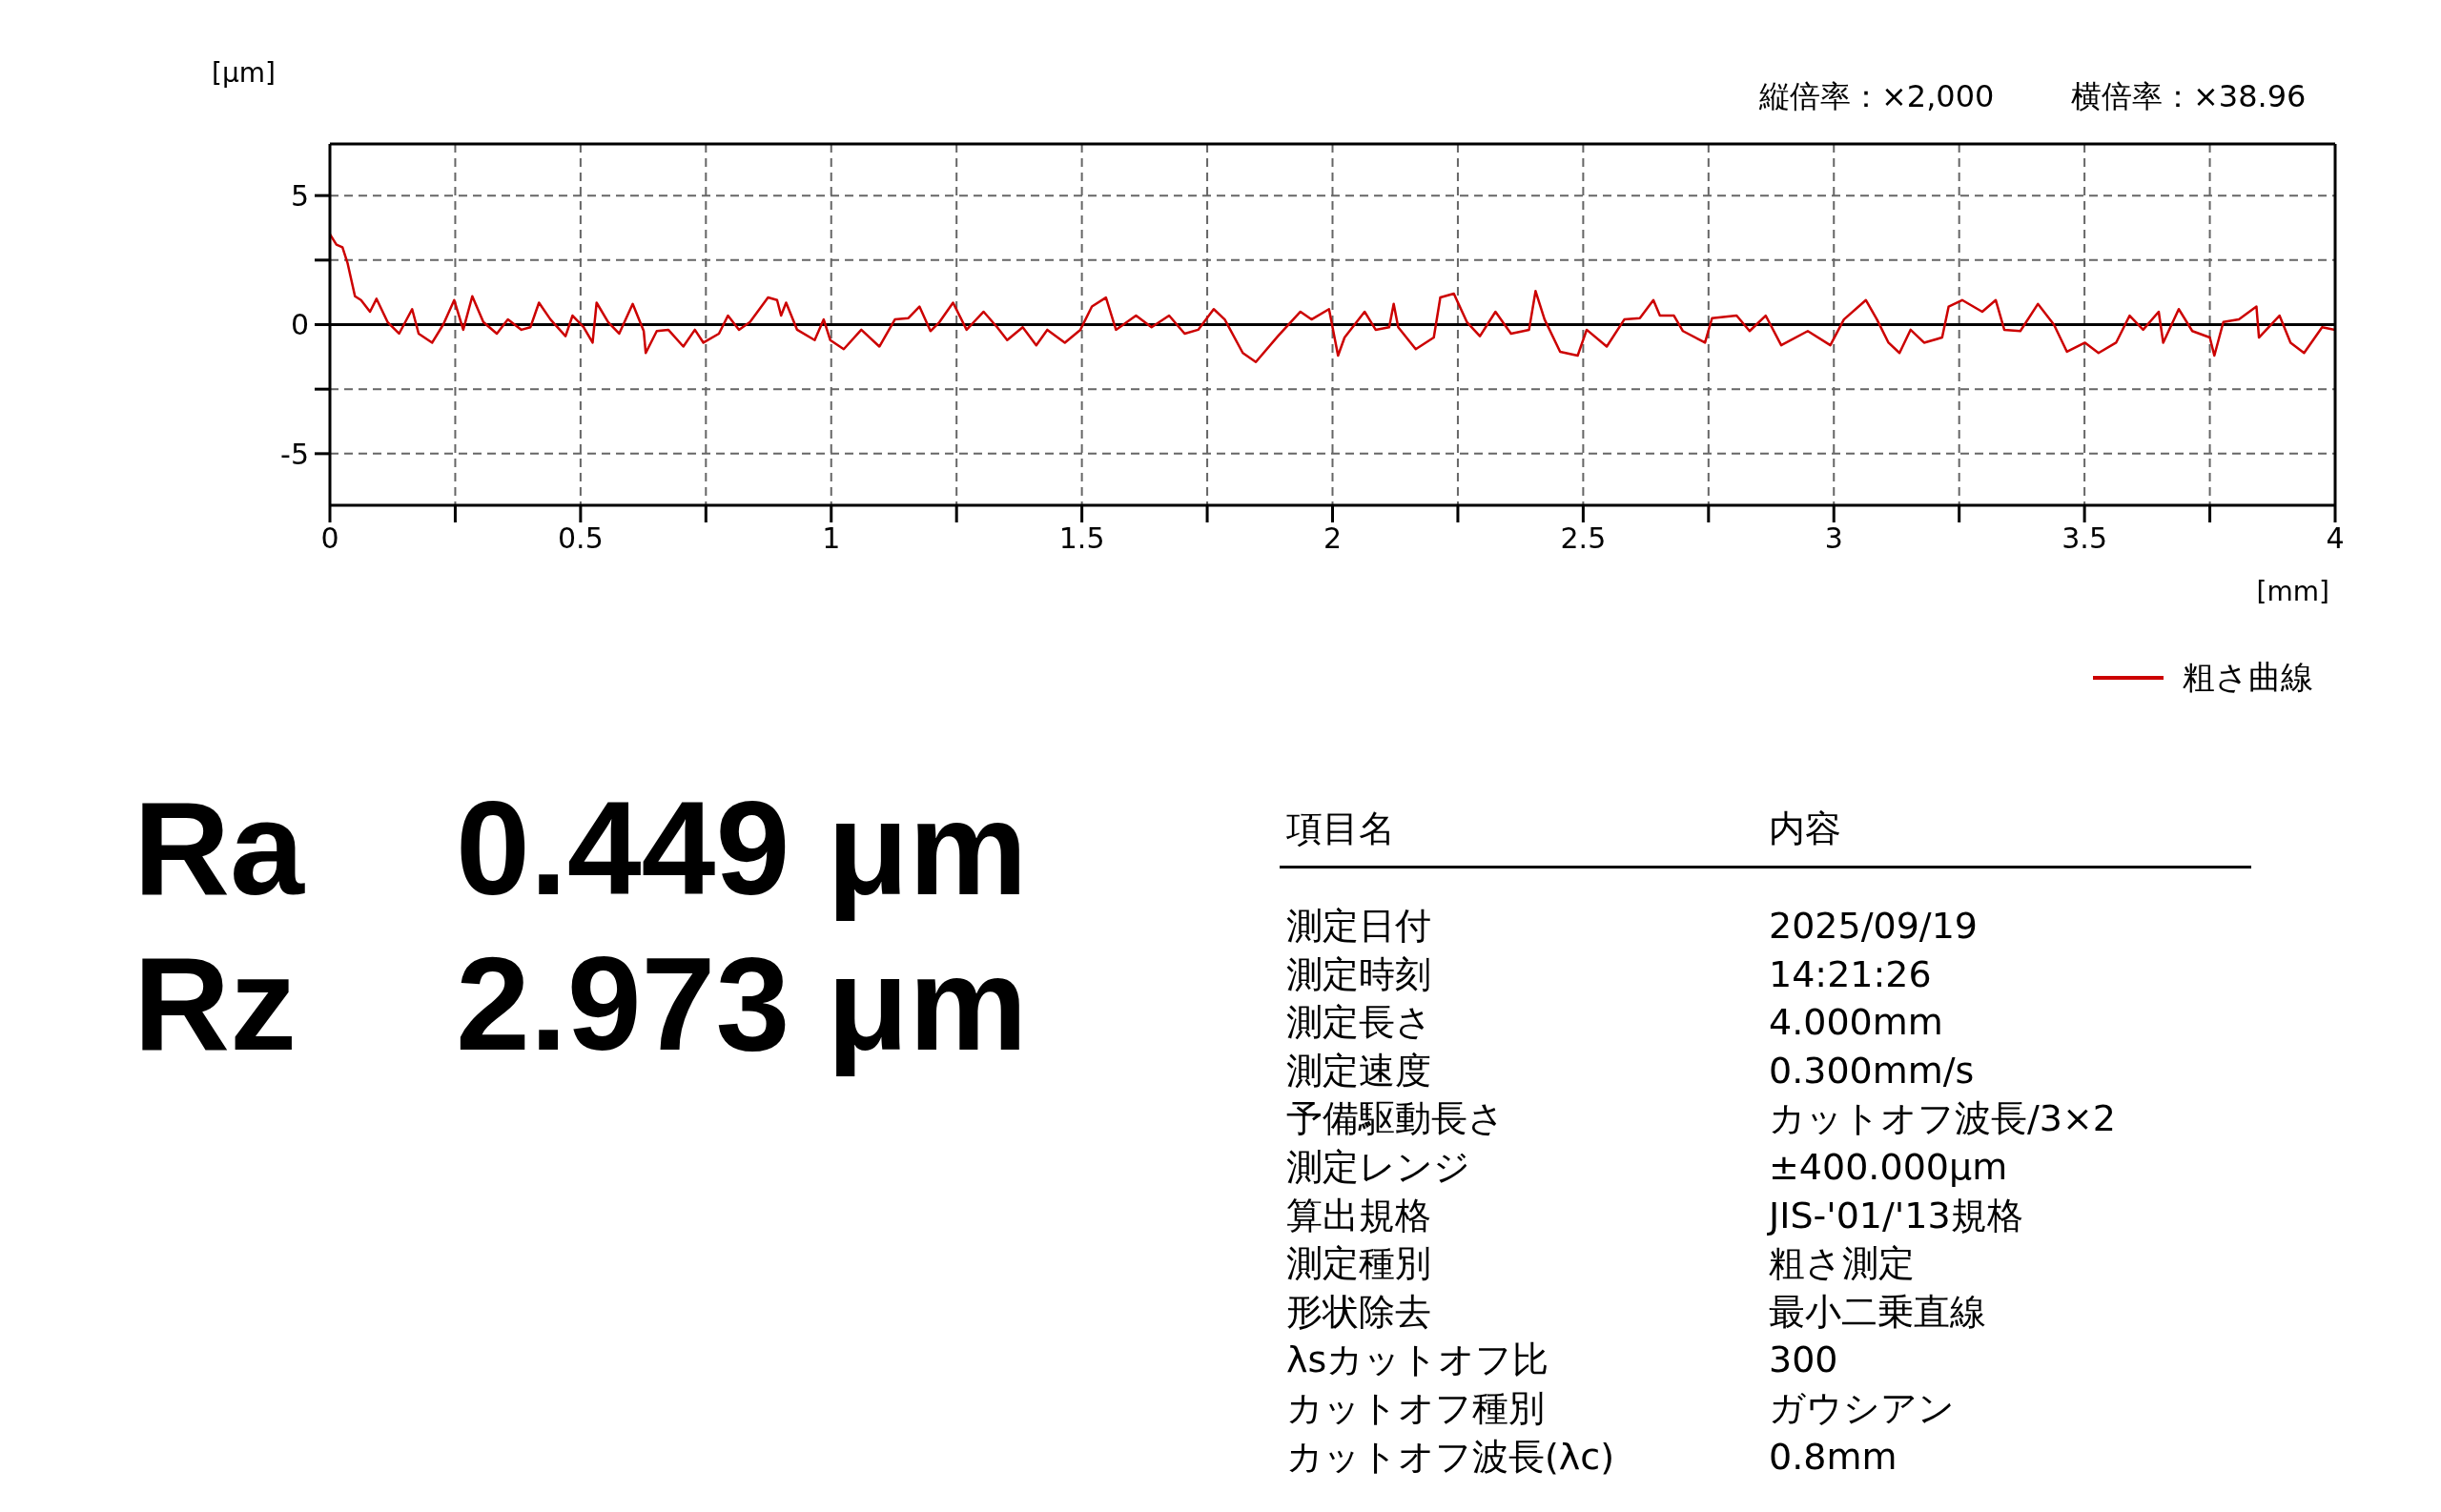 The image size is (2441, 1512). What do you see at coordinates (1395, 1119) in the screenshot?
I see `text: 予備駆動長さ` at bounding box center [1395, 1119].